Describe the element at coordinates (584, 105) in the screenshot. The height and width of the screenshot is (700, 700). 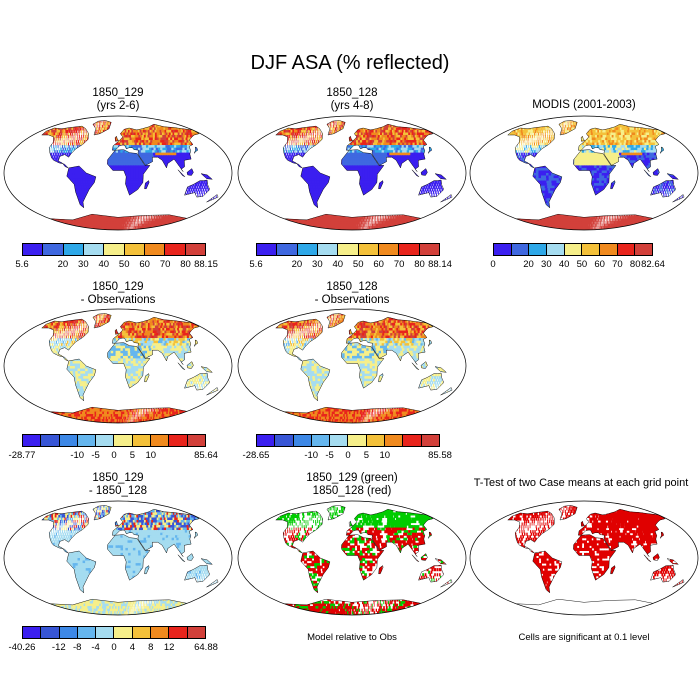
I see `panel-title-line1: MODIS (2001-2003)` at that location.